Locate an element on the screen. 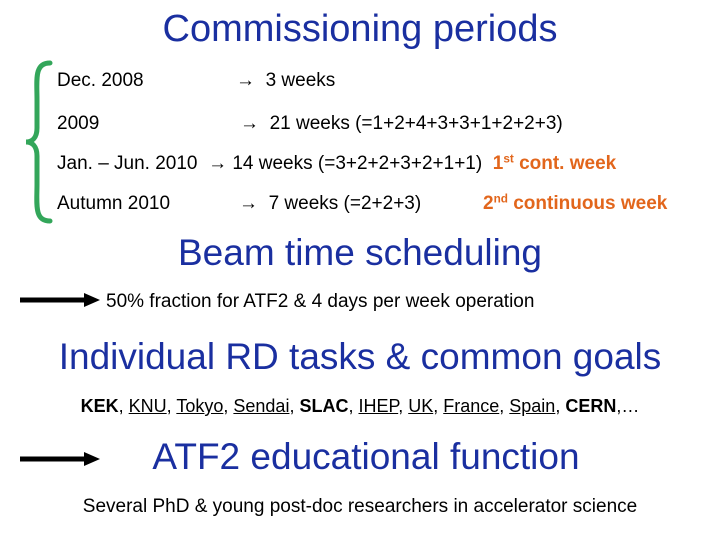  institute-slac: SLAC is located at coordinates (324, 406).